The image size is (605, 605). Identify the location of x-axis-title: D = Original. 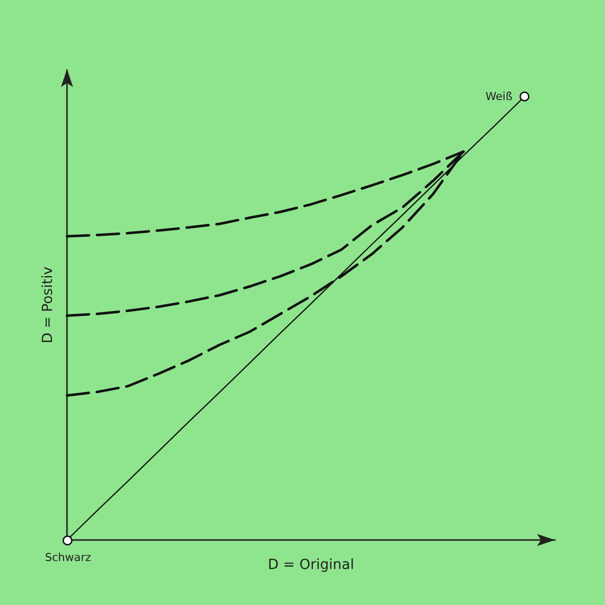
(311, 565).